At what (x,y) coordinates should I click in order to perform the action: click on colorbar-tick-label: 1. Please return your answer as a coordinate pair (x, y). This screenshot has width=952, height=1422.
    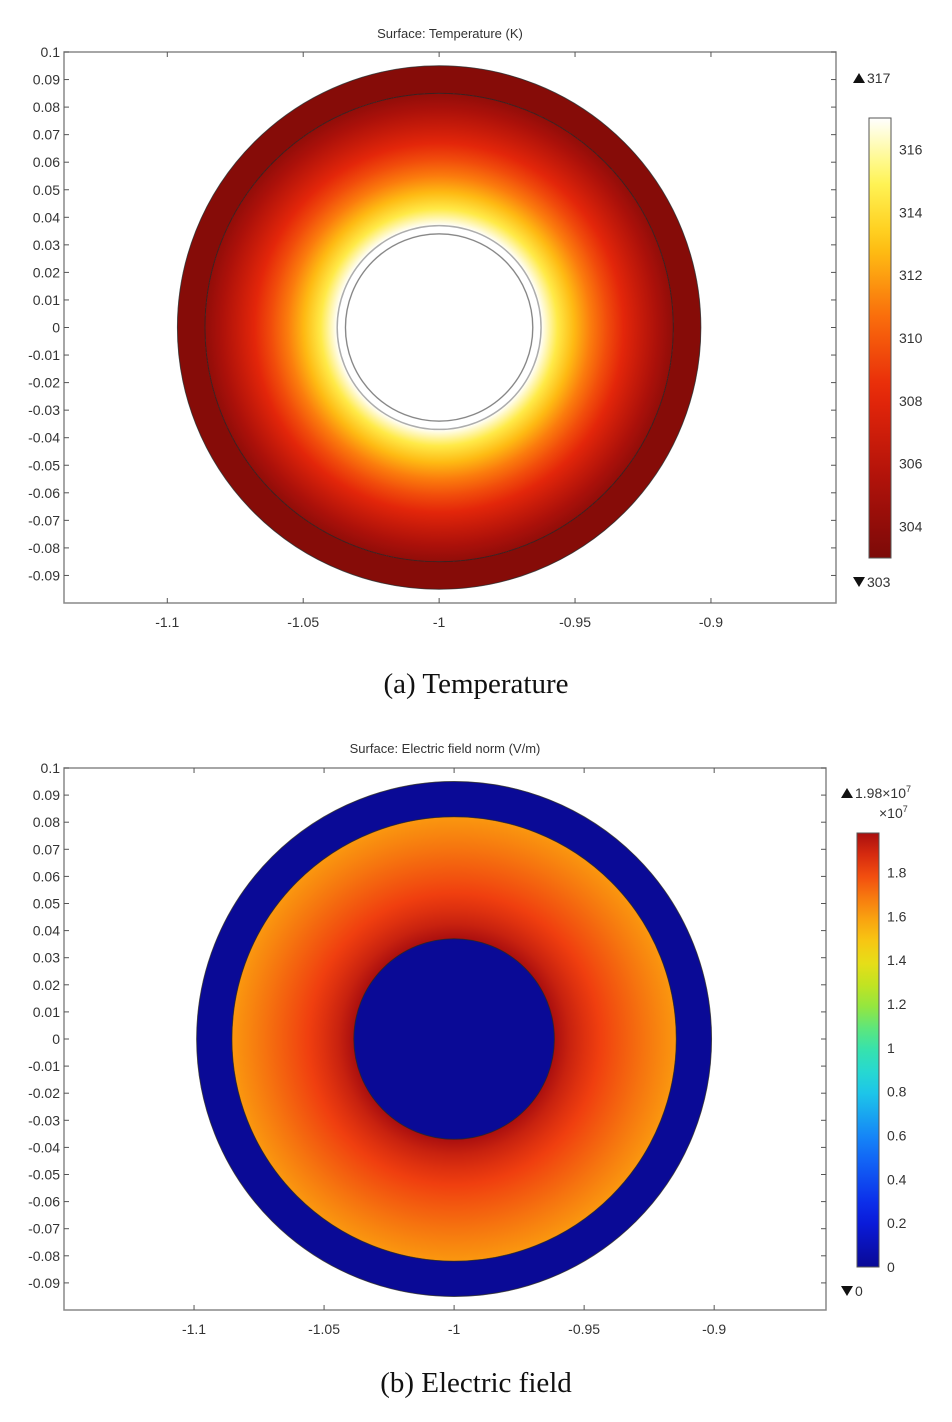
    Looking at the image, I should click on (891, 1048).